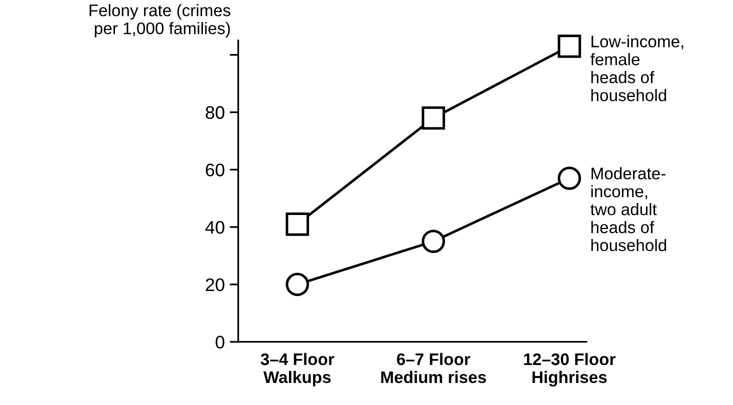 The image size is (733, 405). Describe the element at coordinates (215, 112) in the screenshot. I see `y-tick-label: 80` at that location.